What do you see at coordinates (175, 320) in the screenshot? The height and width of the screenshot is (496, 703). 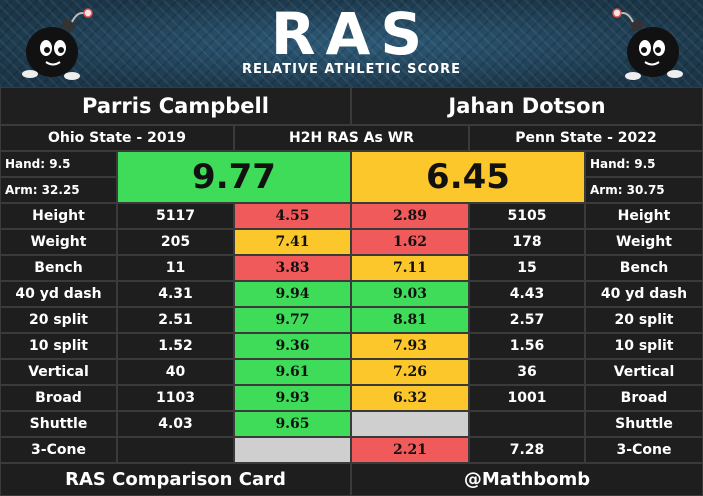 I see `raw-value-left: 2.51` at bounding box center [175, 320].